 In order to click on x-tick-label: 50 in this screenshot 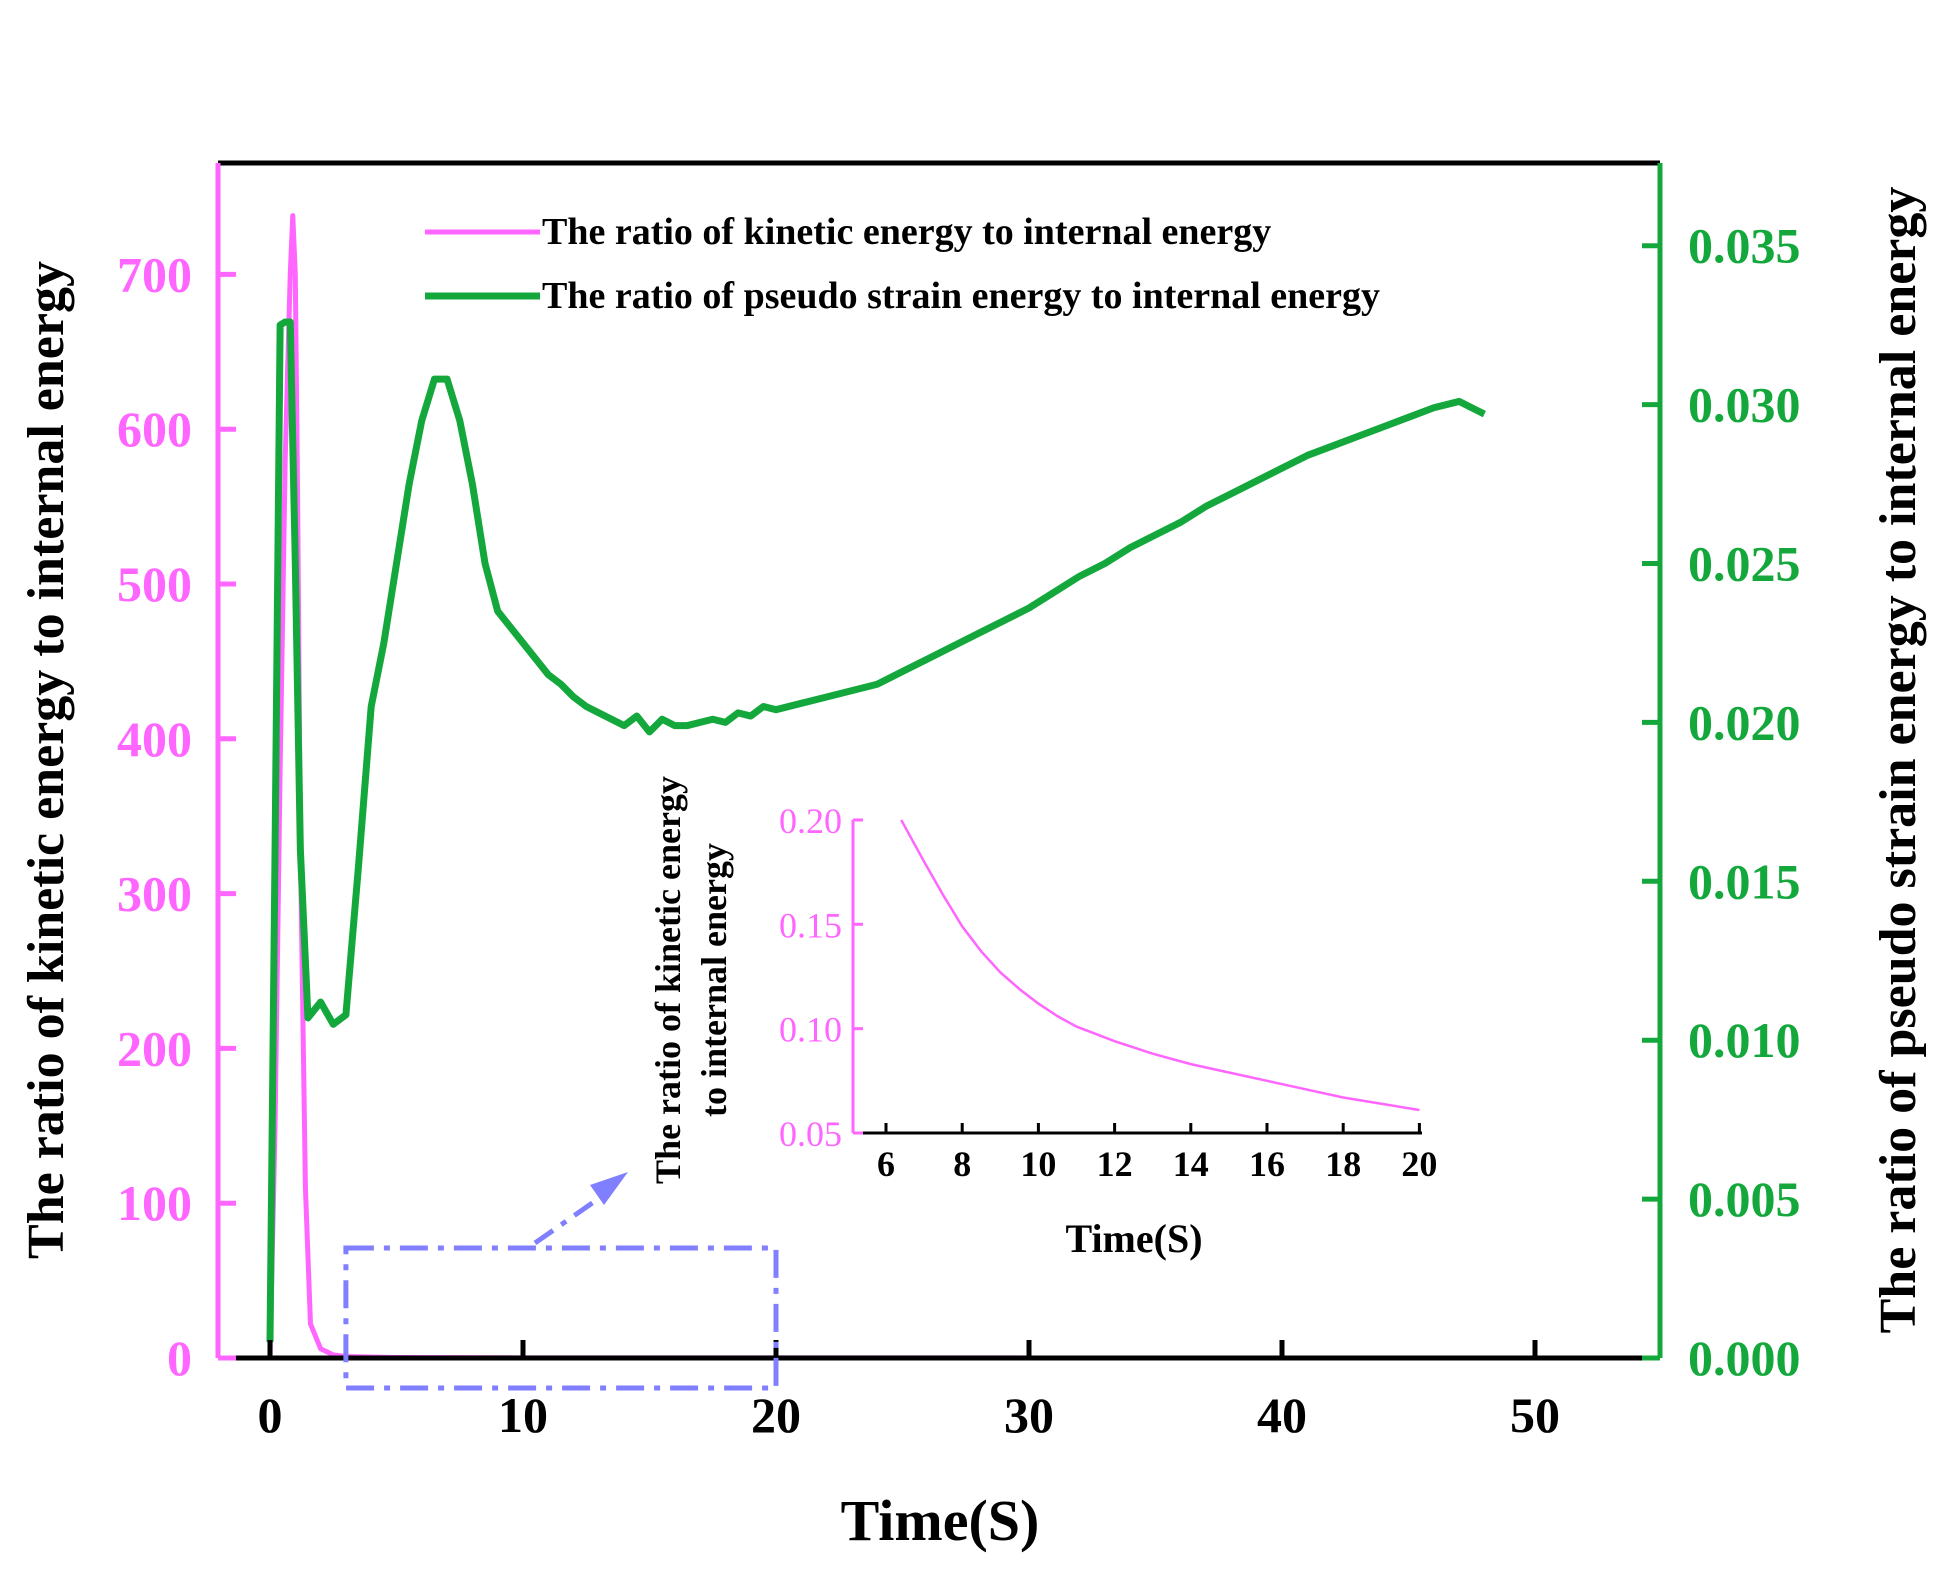, I will do `click(1535, 1415)`.